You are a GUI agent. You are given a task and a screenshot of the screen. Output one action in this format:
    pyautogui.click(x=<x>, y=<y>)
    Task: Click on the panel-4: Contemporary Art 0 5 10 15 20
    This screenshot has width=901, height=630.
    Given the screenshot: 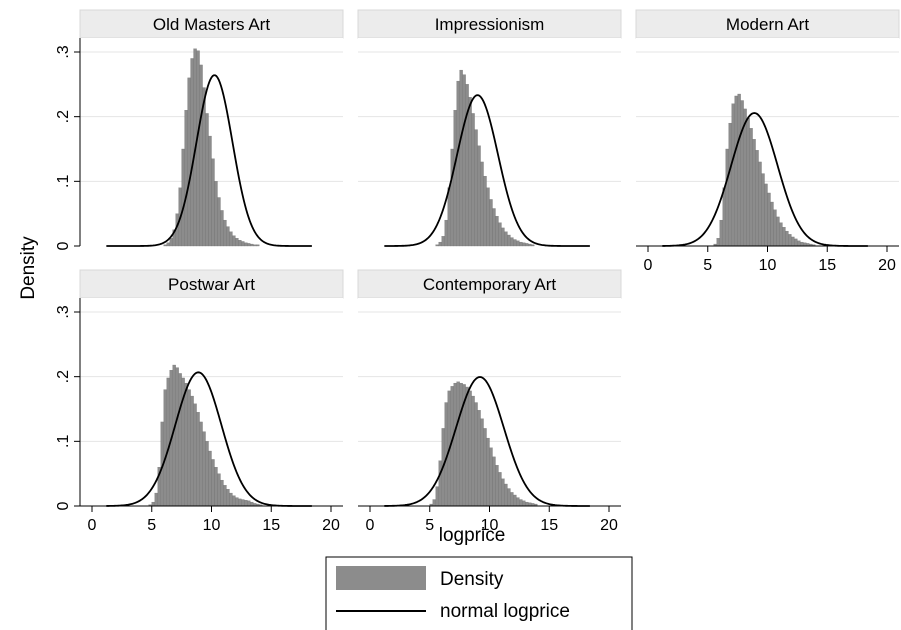 What is the action you would take?
    pyautogui.click(x=489, y=401)
    